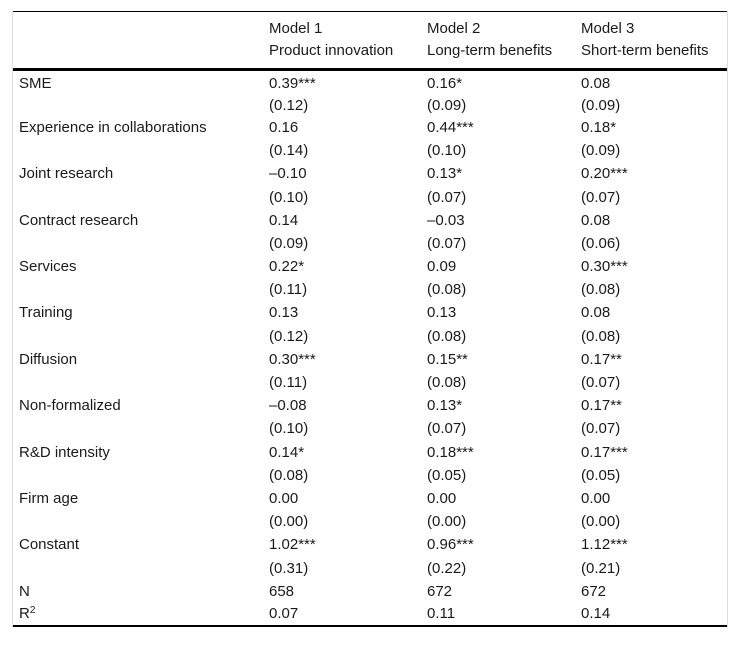 The image size is (739, 645). I want to click on table-row: Constant 1.02*** 0.96*** 1.12***, so click(370, 544).